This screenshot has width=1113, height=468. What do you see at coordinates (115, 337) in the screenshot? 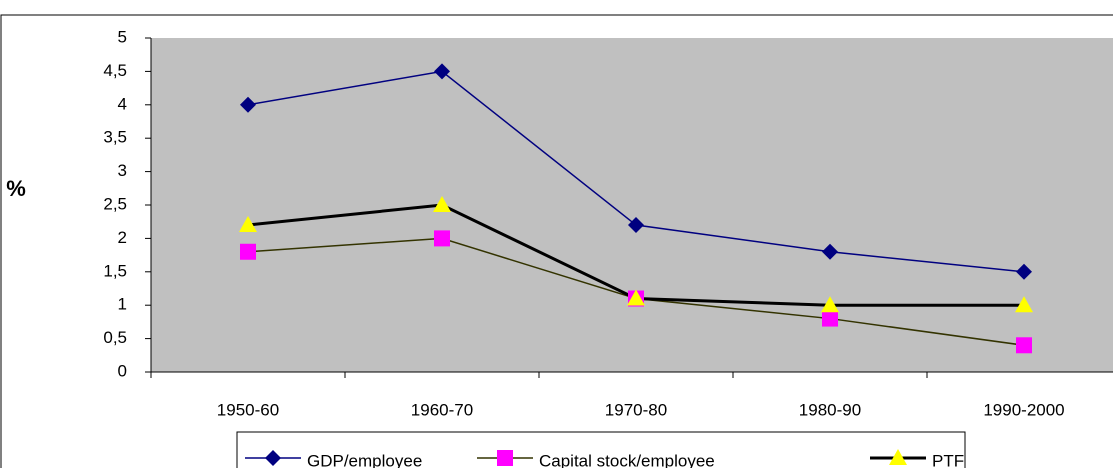
I see `y-tick-label: 0,5` at bounding box center [115, 337].